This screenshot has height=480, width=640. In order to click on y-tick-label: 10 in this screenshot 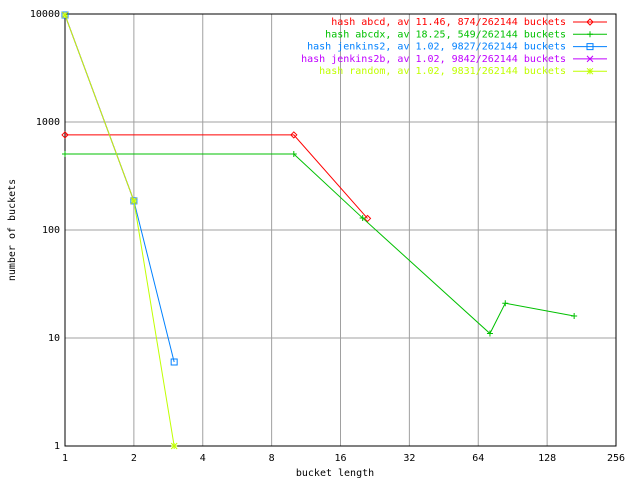, I will do `click(54, 338)`.